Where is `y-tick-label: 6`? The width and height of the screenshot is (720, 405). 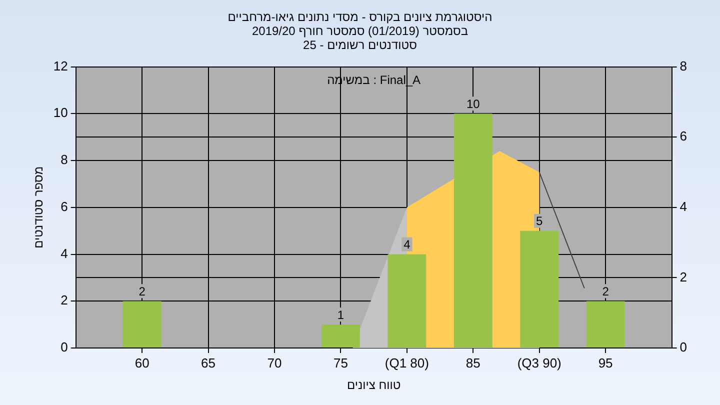
y-tick-label: 6 is located at coordinates (64, 206).